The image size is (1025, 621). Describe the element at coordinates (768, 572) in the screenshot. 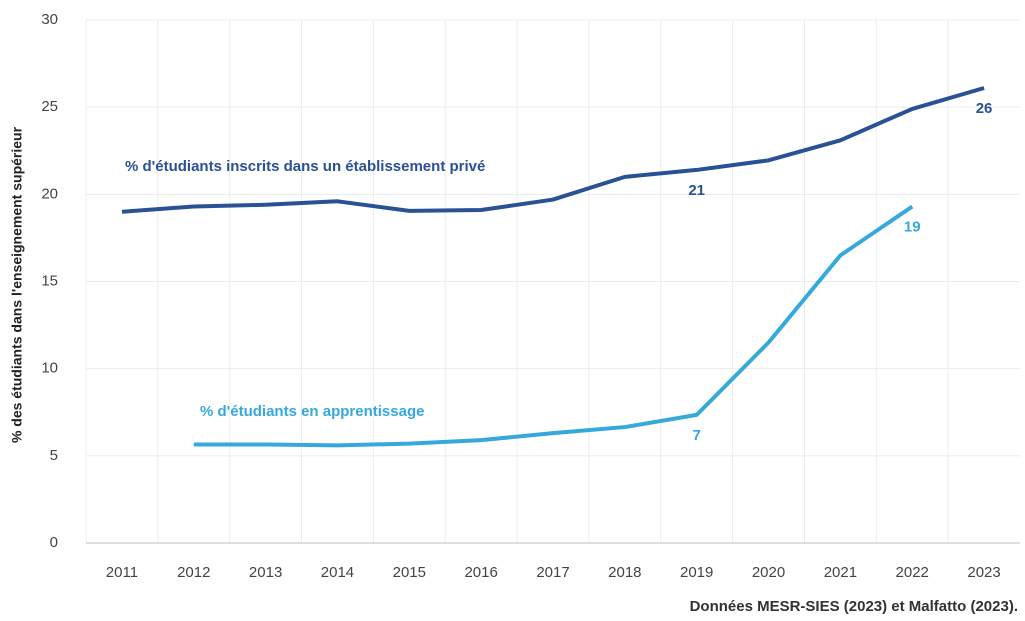

I see `x-tick-label: 2020` at that location.